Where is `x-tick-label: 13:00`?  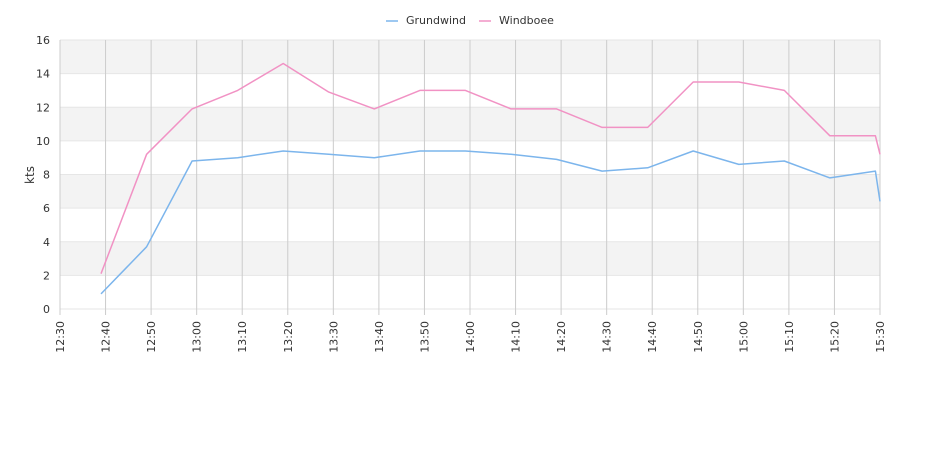 x-tick-label: 13:00 is located at coordinates (197, 337).